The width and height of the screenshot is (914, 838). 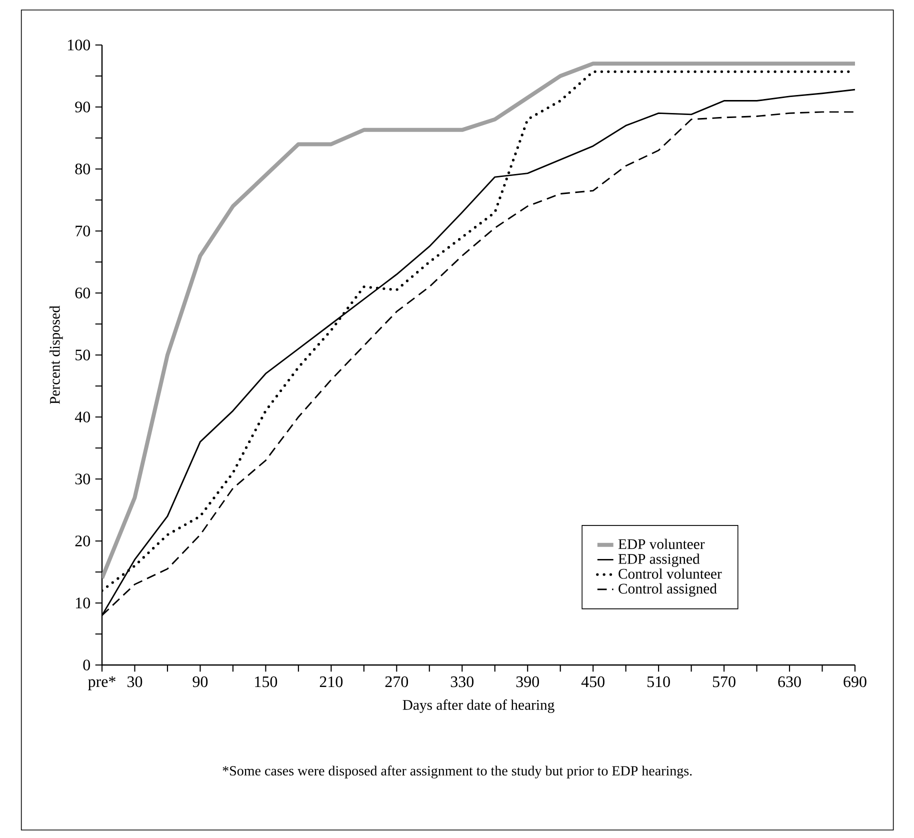 What do you see at coordinates (396, 682) in the screenshot?
I see `x-tick-label: 270` at bounding box center [396, 682].